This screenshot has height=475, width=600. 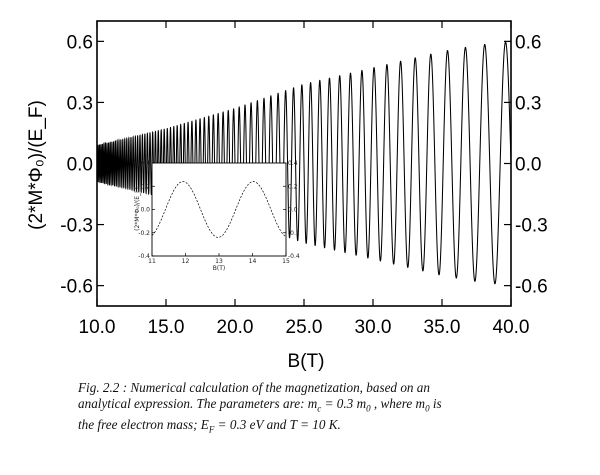 I want to click on inset-y-tick-label-right: 0.0, so click(x=293, y=210).